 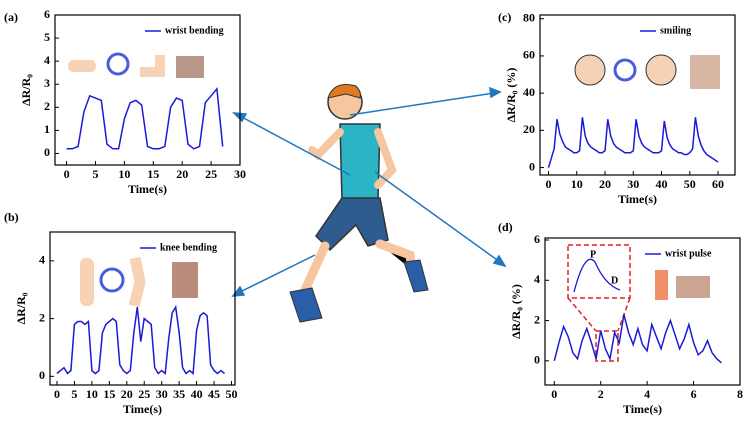 I want to click on legend-label: wrist pulse, so click(x=688, y=253).